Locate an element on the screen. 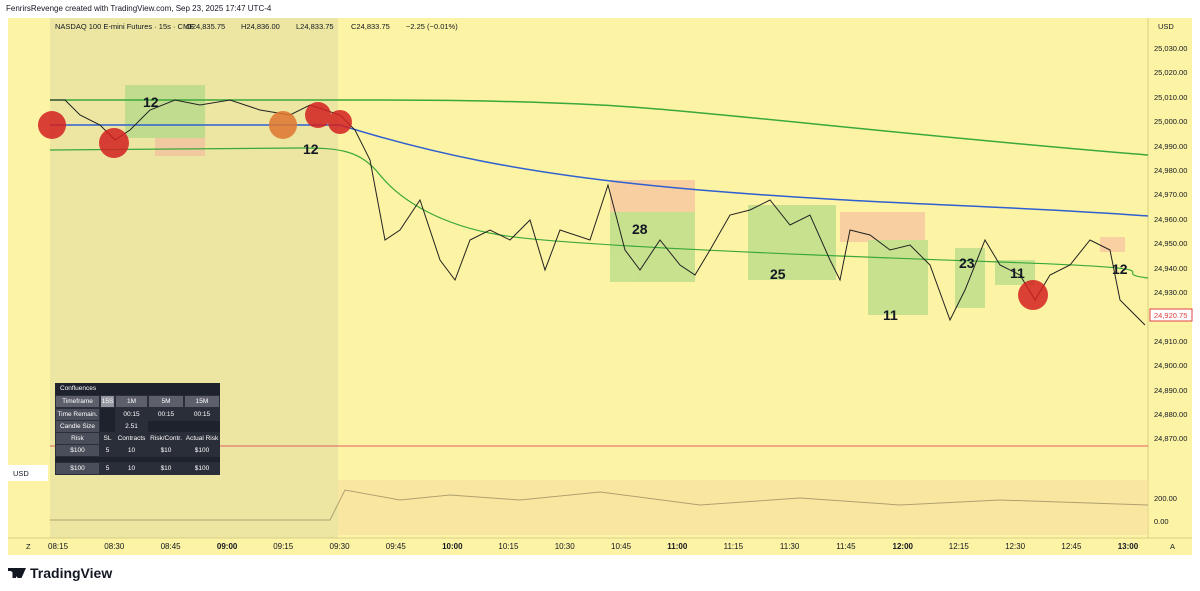  table-cell: Actual Risk is located at coordinates (202, 438).